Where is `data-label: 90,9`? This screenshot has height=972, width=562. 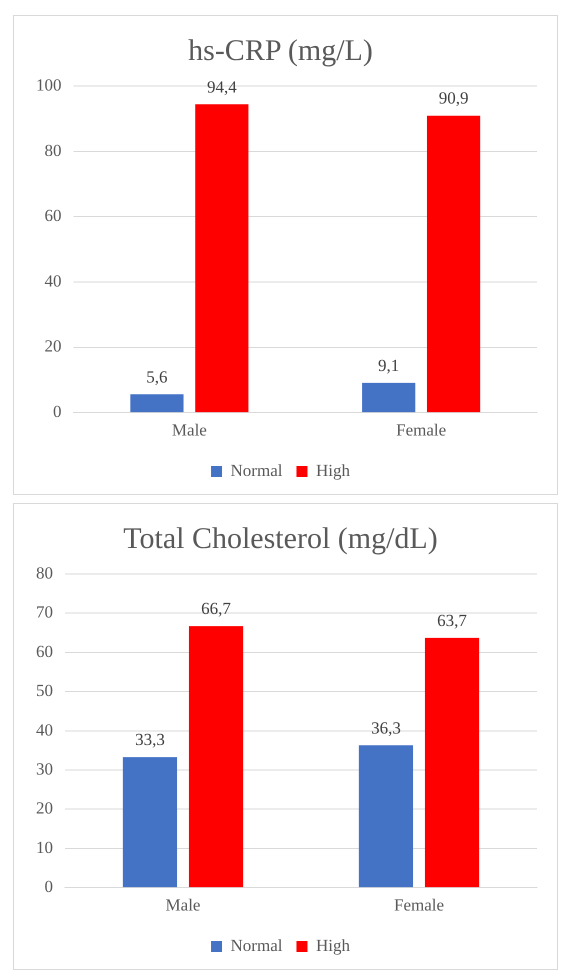
data-label: 90,9 is located at coordinates (453, 98).